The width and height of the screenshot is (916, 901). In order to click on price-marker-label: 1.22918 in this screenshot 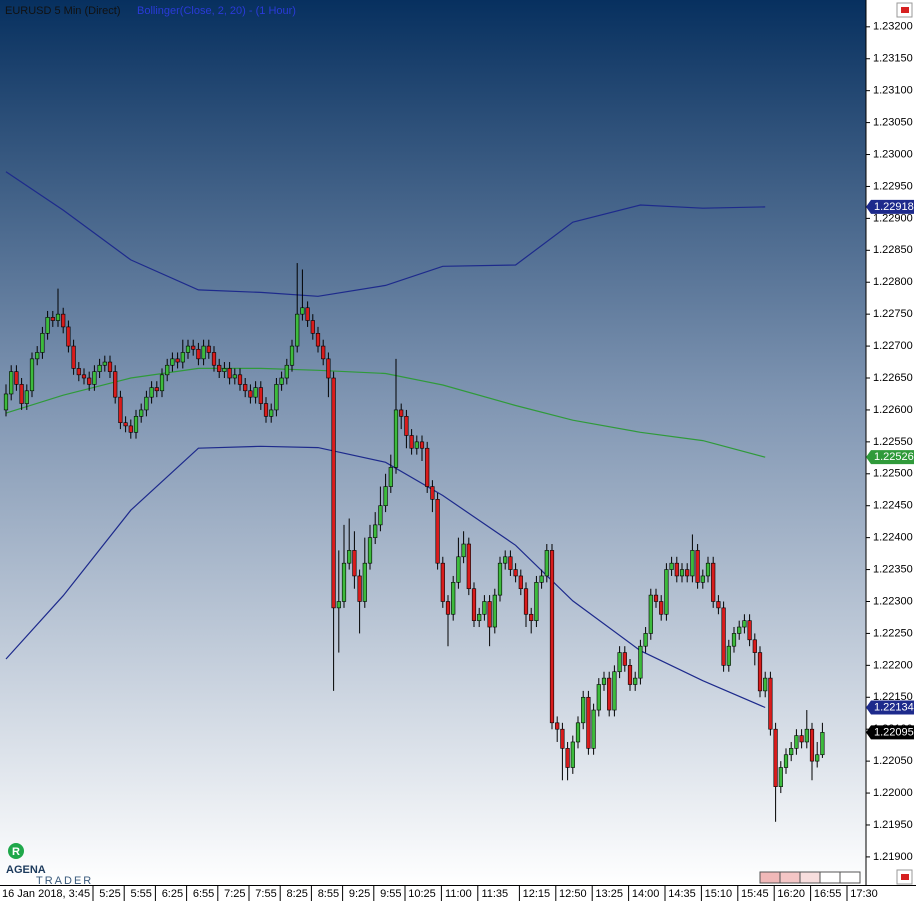, I will do `click(894, 207)`.